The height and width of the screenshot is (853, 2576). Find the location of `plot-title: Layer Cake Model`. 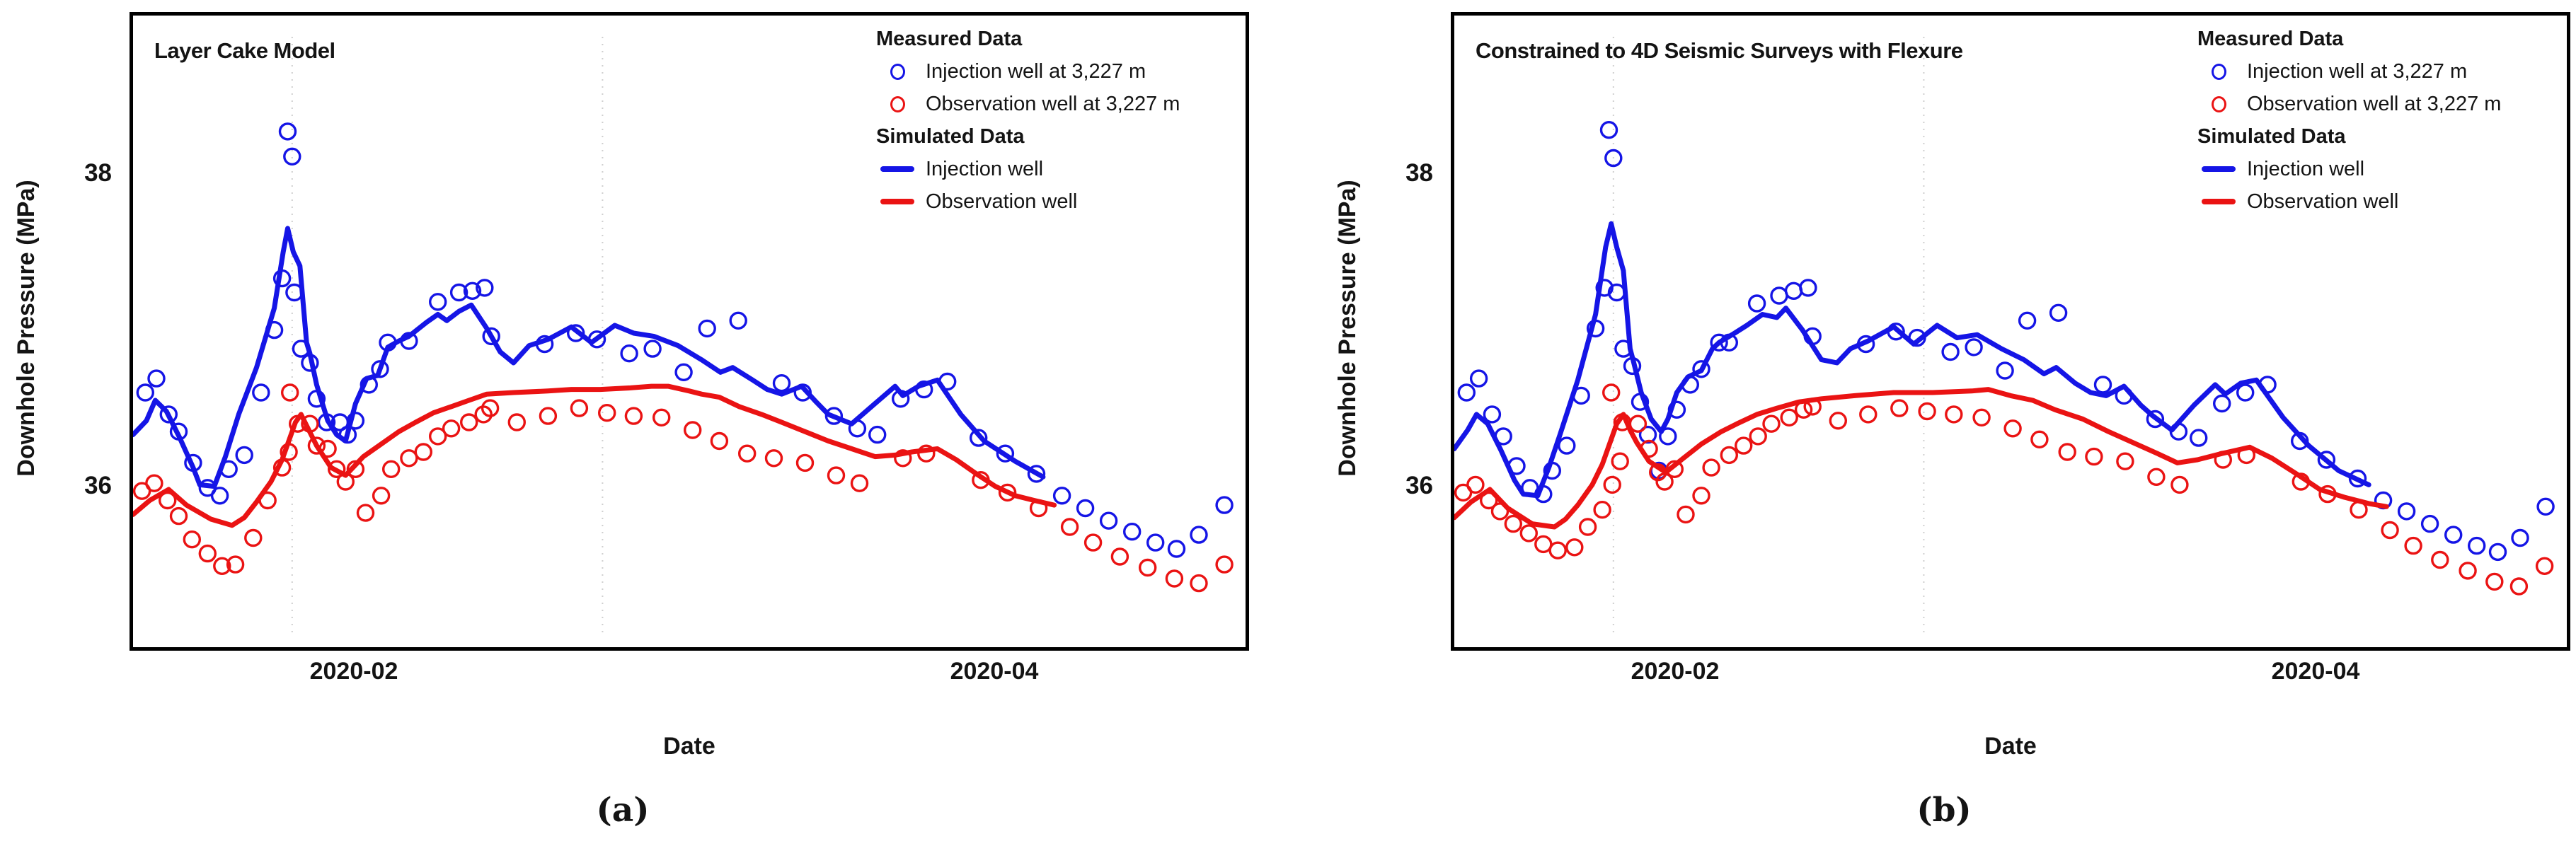

plot-title: Layer Cake Model is located at coordinates (245, 50).